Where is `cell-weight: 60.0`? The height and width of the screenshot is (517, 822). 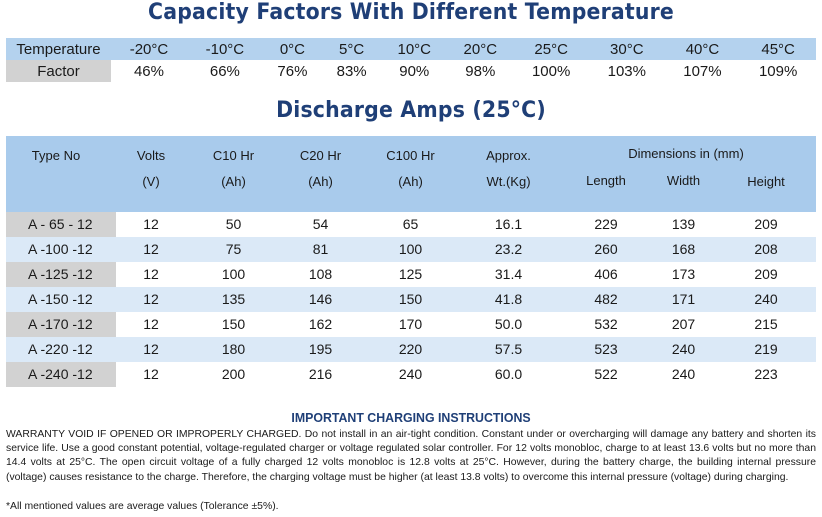 cell-weight: 60.0 is located at coordinates (508, 374).